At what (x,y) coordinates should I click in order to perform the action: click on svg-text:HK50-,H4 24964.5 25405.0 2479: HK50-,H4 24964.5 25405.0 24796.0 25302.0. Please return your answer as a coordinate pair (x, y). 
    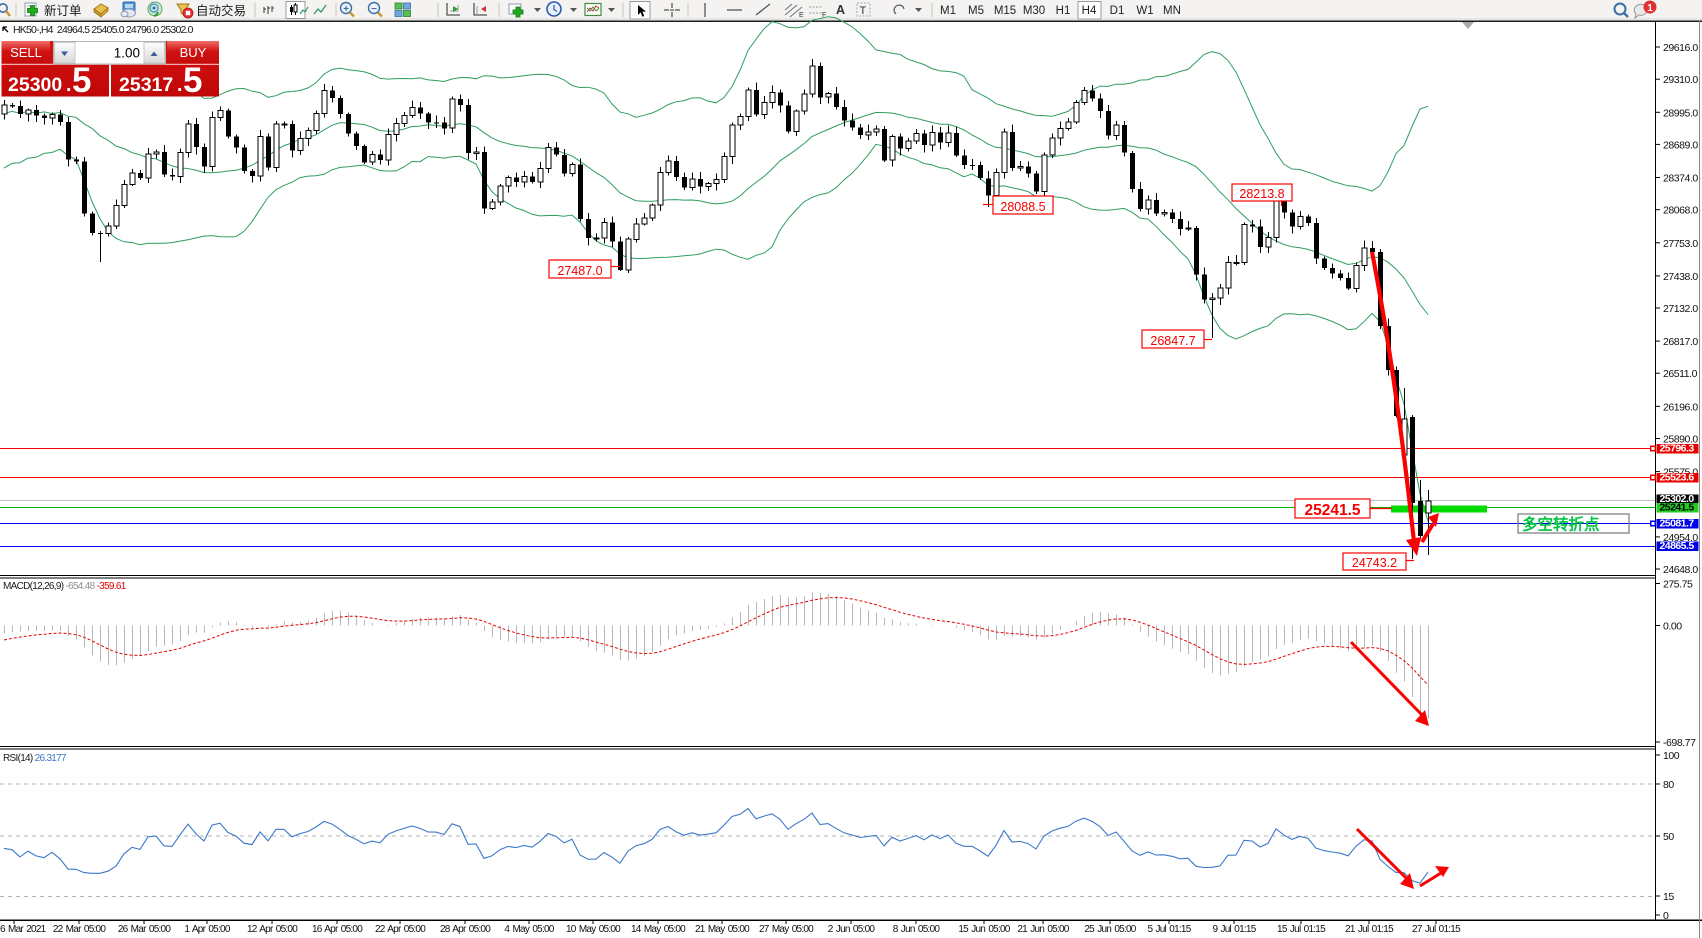
    Looking at the image, I should click on (103, 30).